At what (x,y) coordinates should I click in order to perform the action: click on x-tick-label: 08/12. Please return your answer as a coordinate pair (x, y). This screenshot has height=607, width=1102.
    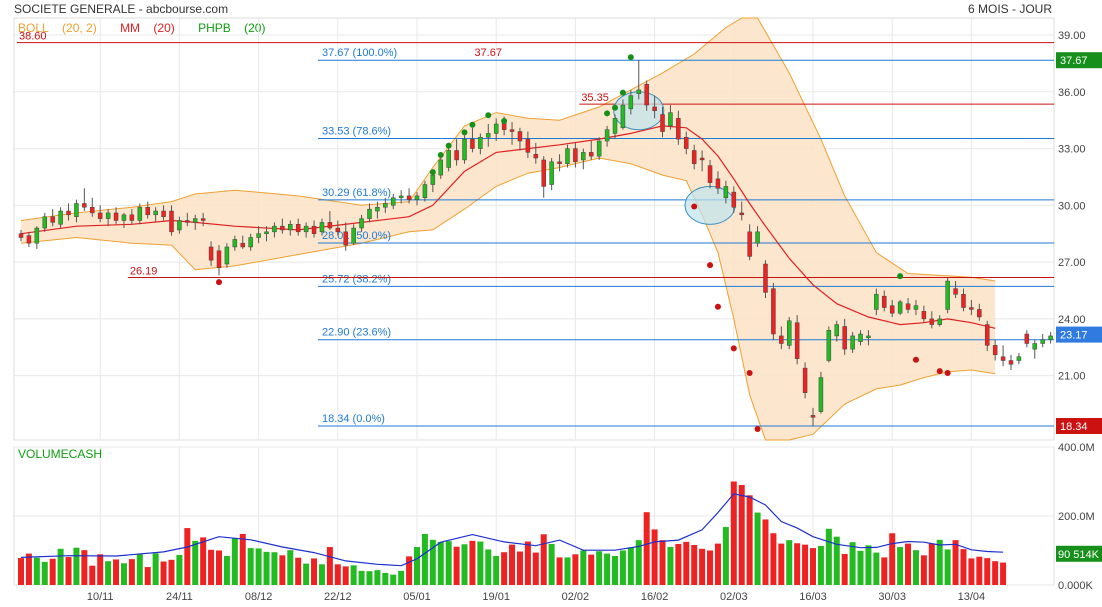
    Looking at the image, I should click on (259, 597).